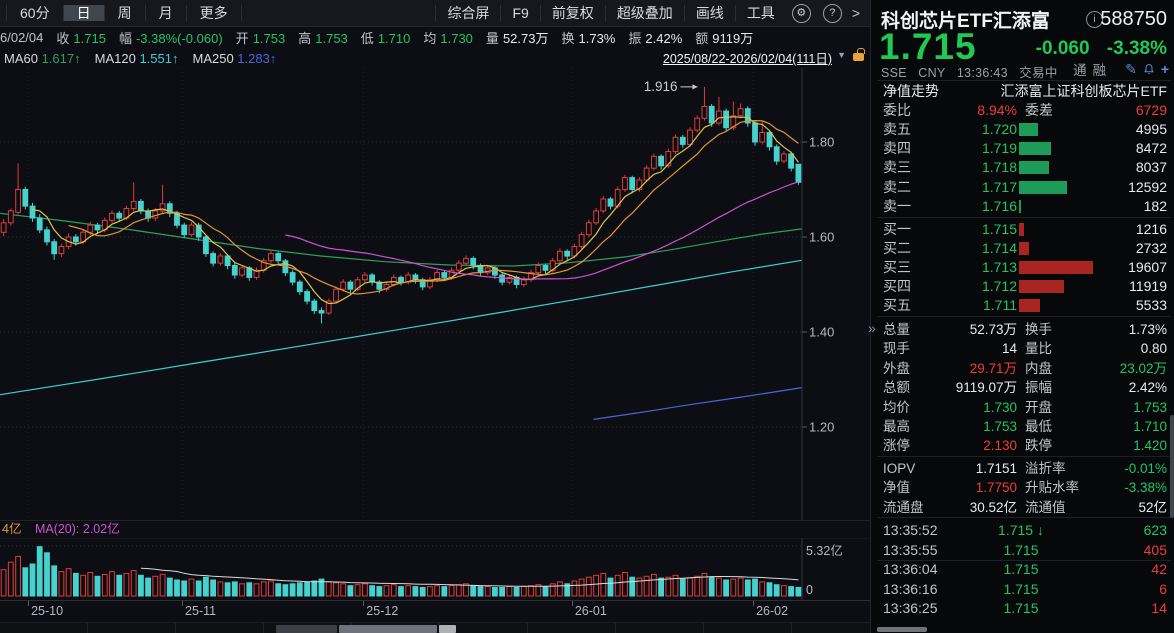  Describe the element at coordinates (999, 205) in the screenshot. I see `depth-price: 1.716` at that location.